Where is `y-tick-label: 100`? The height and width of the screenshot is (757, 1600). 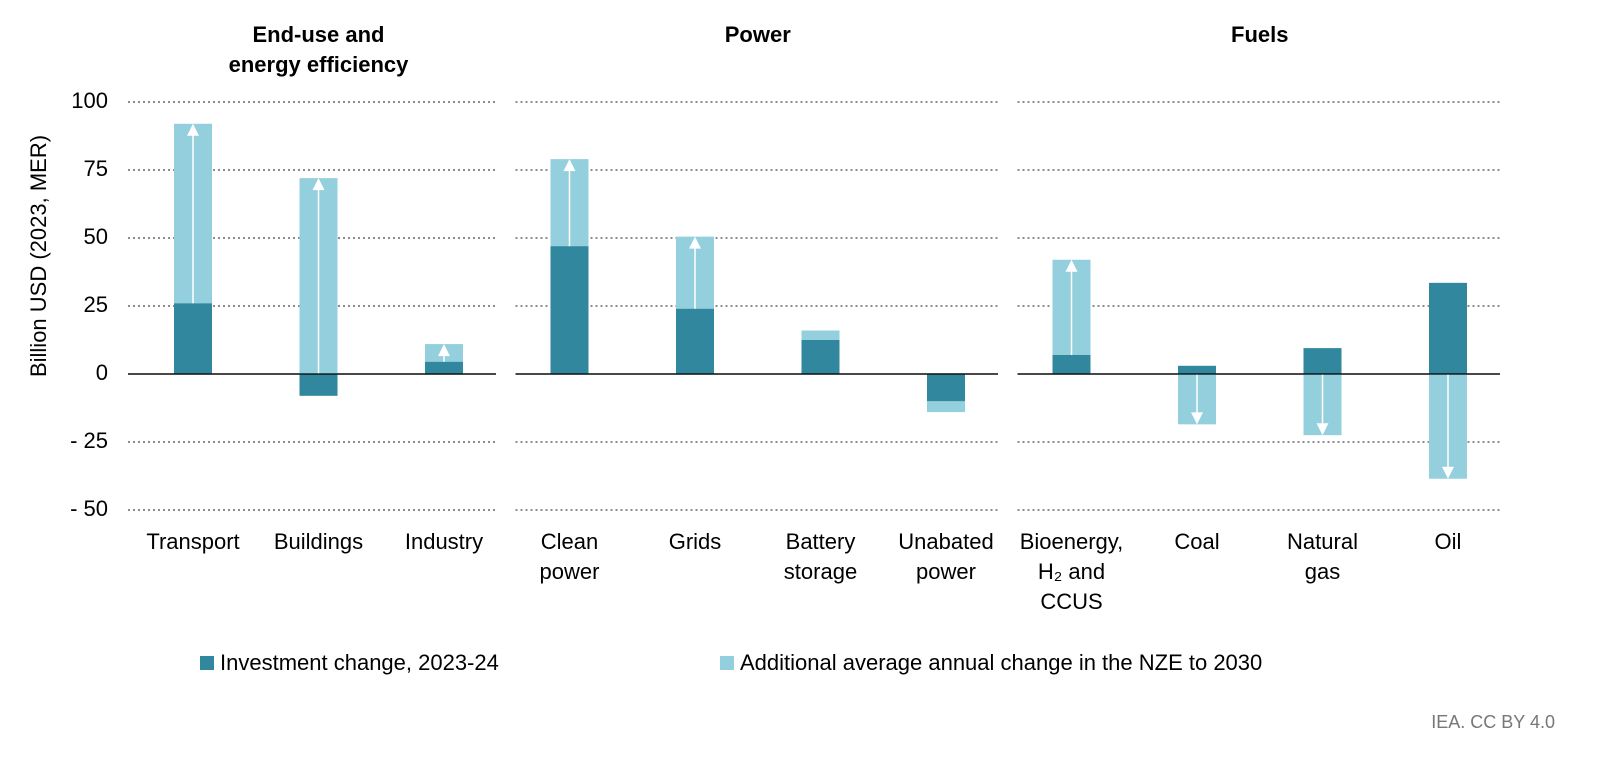 y-tick-label: 100 is located at coordinates (89, 100).